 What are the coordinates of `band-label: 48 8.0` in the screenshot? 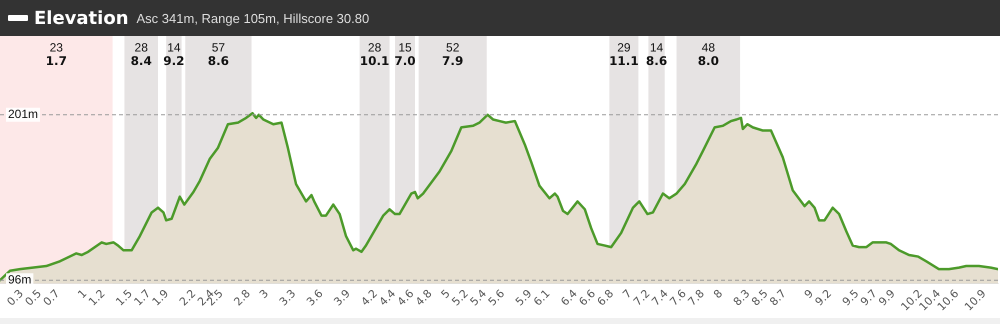 It's located at (708, 54).